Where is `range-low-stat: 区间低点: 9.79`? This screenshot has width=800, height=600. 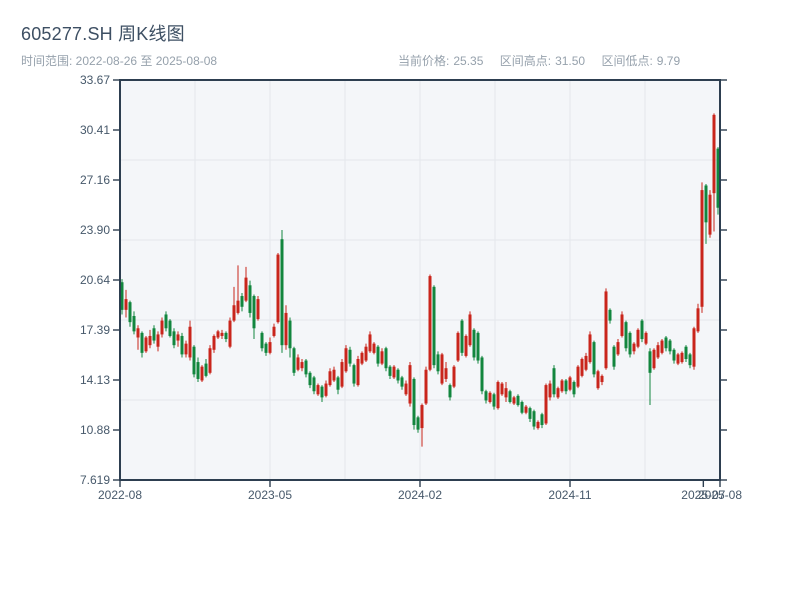 range-low-stat: 区间低点: 9.79 is located at coordinates (640, 61).